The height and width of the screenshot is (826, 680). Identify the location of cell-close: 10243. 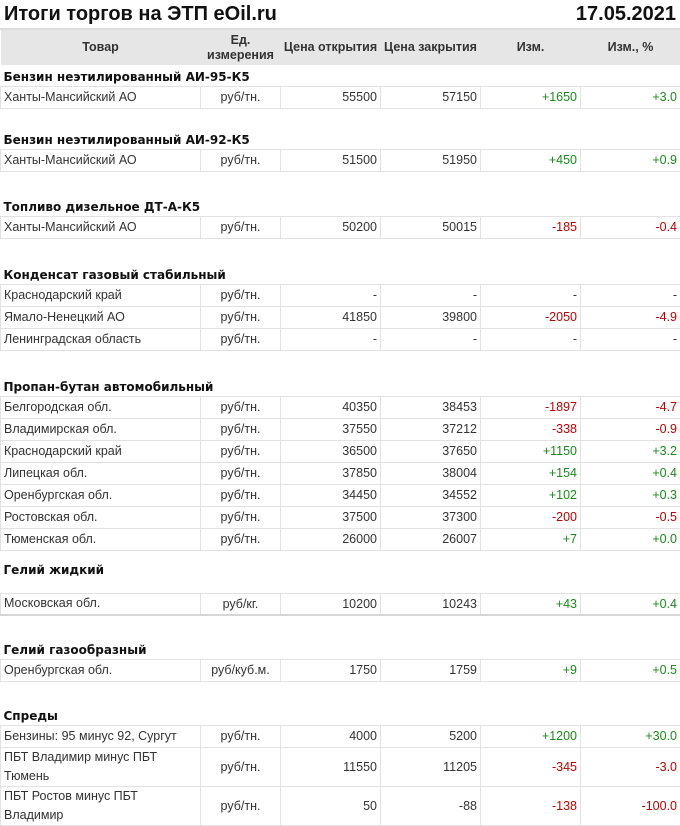
(431, 604).